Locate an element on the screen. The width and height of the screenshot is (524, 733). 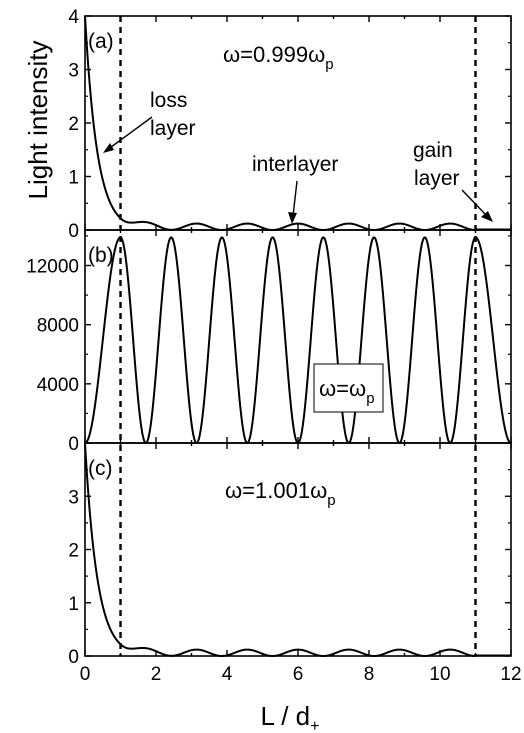
y-tick-label-0-4: 4 is located at coordinates (73, 17).